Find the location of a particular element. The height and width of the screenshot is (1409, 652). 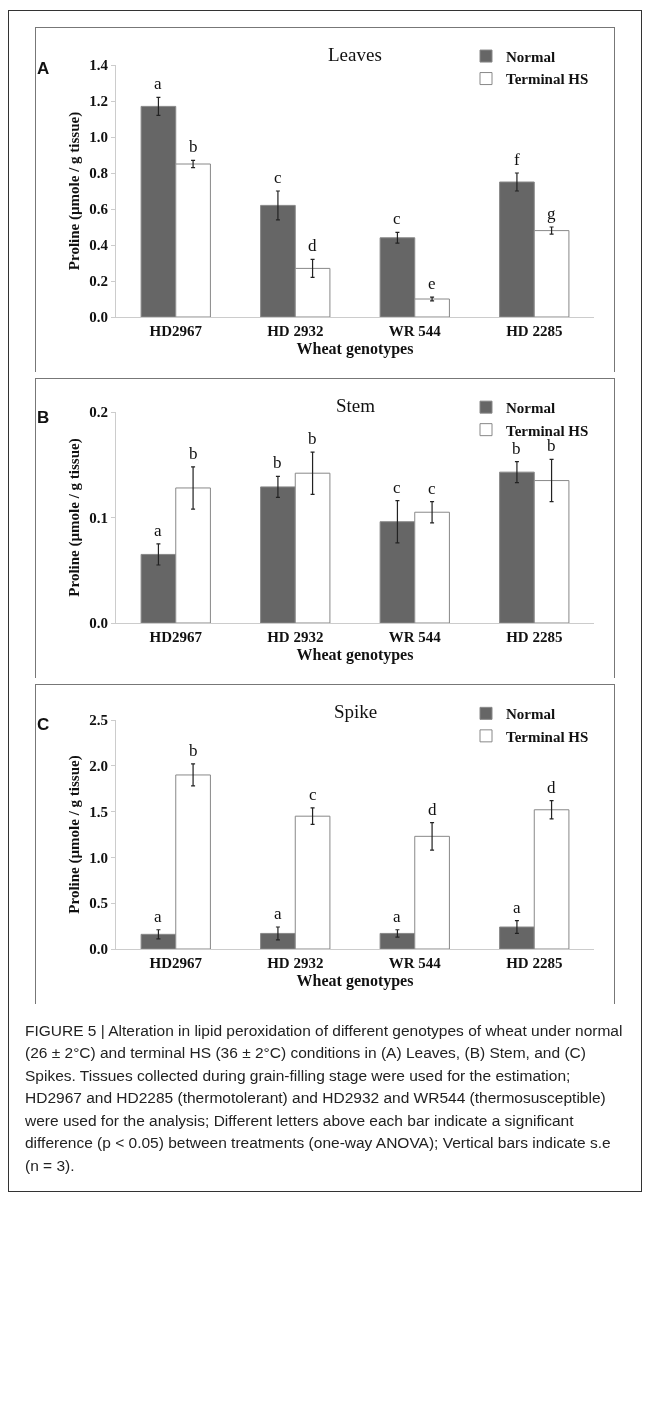

data-label: e is located at coordinates (432, 283).